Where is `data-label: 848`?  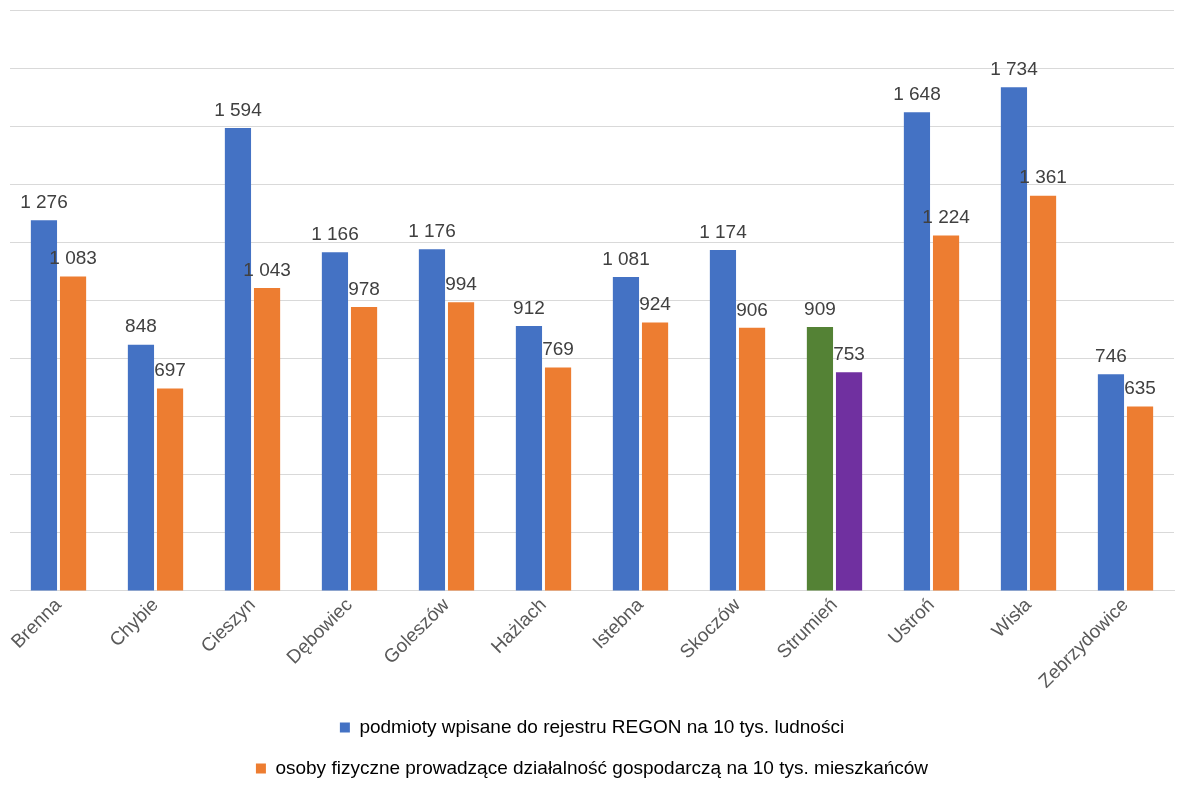
data-label: 848 is located at coordinates (141, 326).